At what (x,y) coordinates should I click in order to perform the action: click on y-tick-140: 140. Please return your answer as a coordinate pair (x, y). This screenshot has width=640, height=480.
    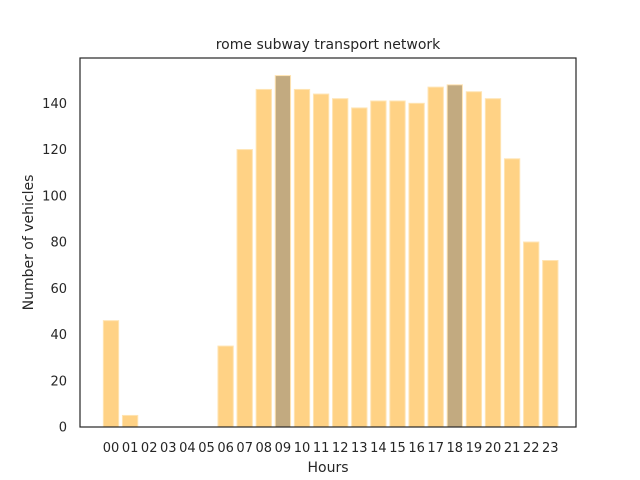
    Looking at the image, I should click on (54, 104).